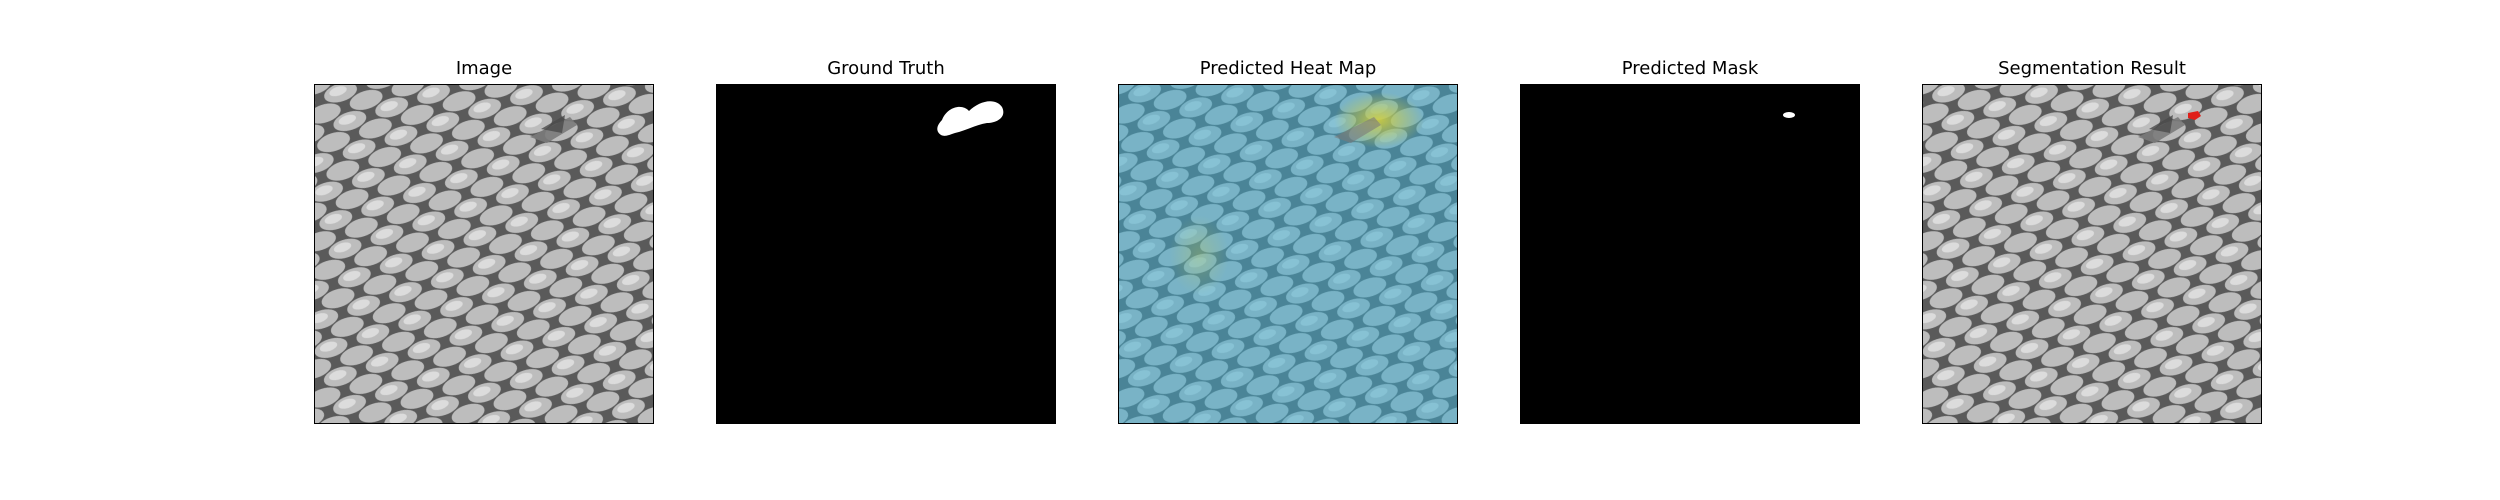 The width and height of the screenshot is (2500, 500). I want to click on panel-title: Predicted Mask, so click(1690, 68).